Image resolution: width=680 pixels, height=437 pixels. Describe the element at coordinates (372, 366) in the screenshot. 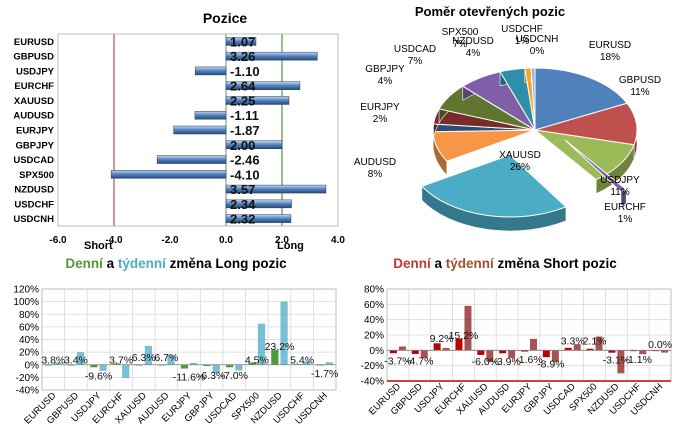

I see `y-tick-label: -20%` at that location.